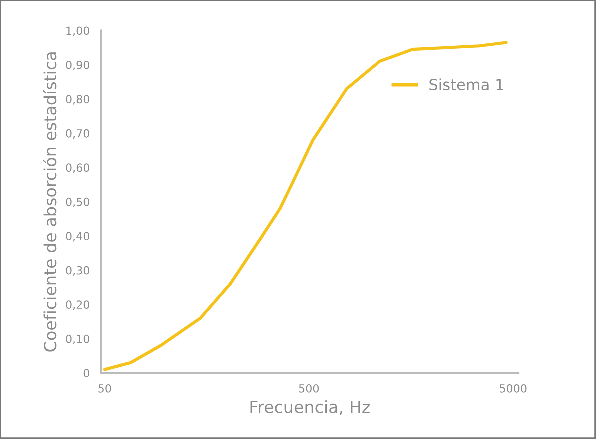  What do you see at coordinates (78, 339) in the screenshot?
I see `y-tick-label: 0,10` at bounding box center [78, 339].